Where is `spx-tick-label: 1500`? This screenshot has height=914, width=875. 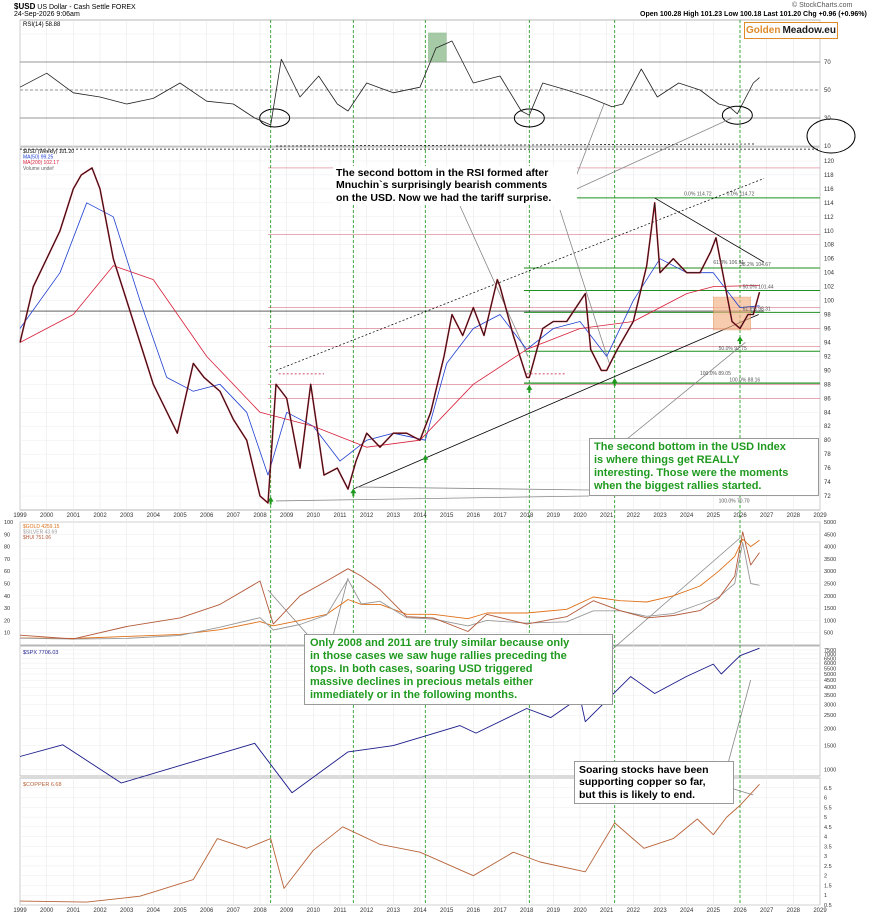
spx-tick-label: 1500 is located at coordinates (830, 747).